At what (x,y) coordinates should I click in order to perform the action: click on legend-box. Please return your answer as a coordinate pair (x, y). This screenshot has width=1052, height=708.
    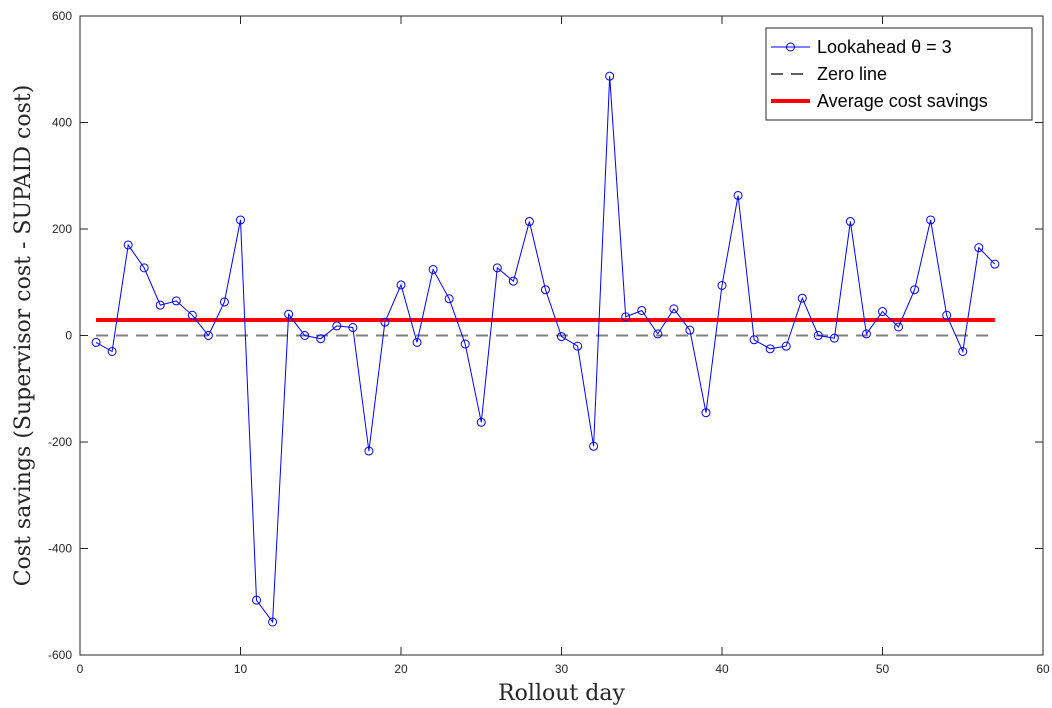
    Looking at the image, I should click on (899, 74).